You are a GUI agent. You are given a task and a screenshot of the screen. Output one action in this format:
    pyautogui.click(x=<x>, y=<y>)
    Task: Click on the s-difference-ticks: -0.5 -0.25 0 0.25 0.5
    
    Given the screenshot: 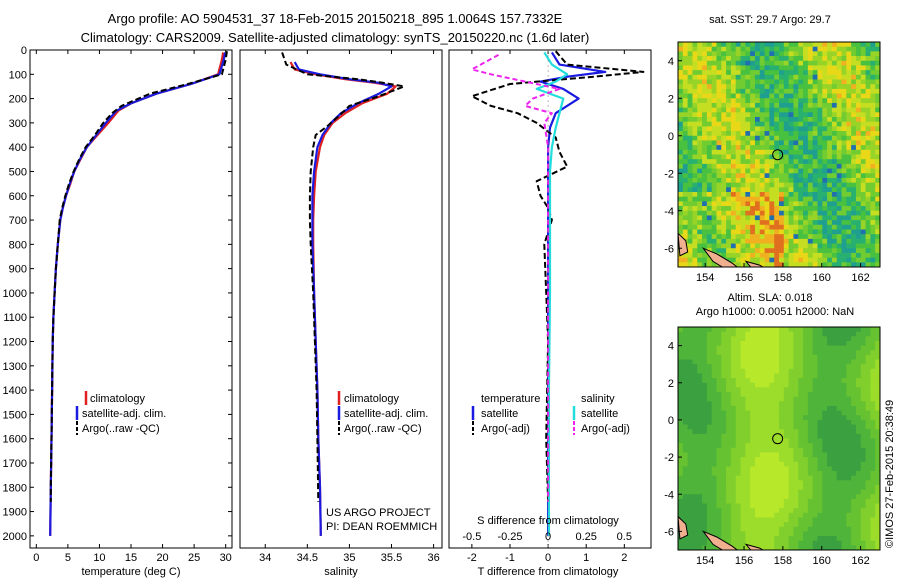 What is the action you would take?
    pyautogui.click(x=547, y=537)
    